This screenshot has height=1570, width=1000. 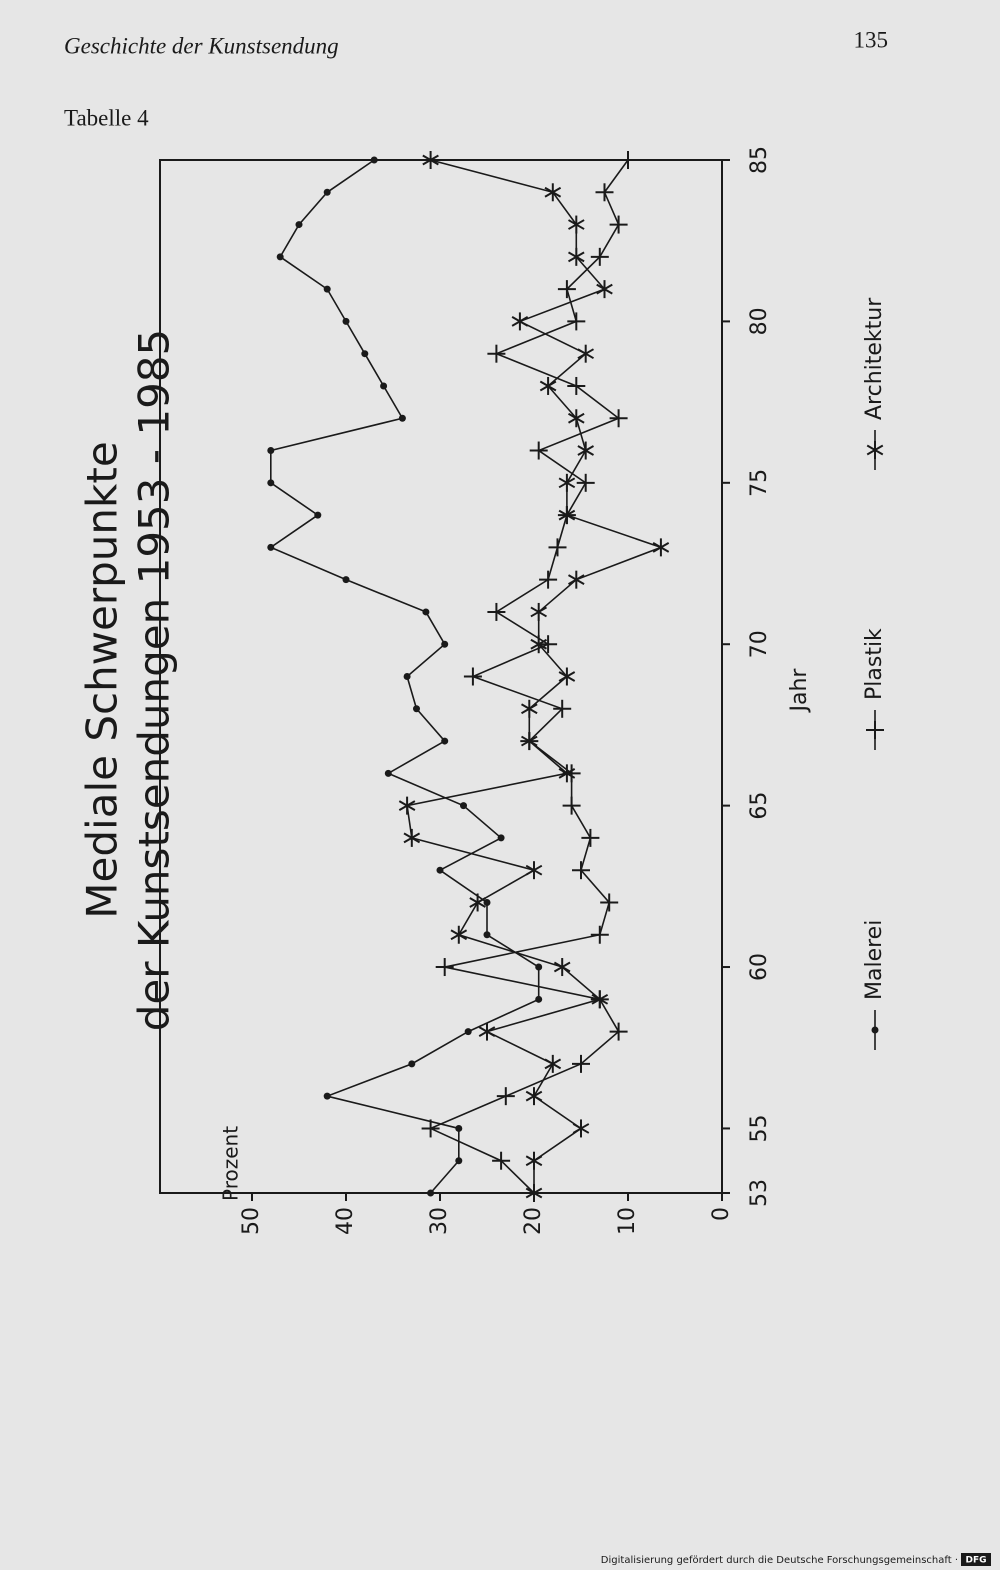 What do you see at coordinates (627, 1221) in the screenshot?
I see `y-tick-label: 10` at bounding box center [627, 1221].